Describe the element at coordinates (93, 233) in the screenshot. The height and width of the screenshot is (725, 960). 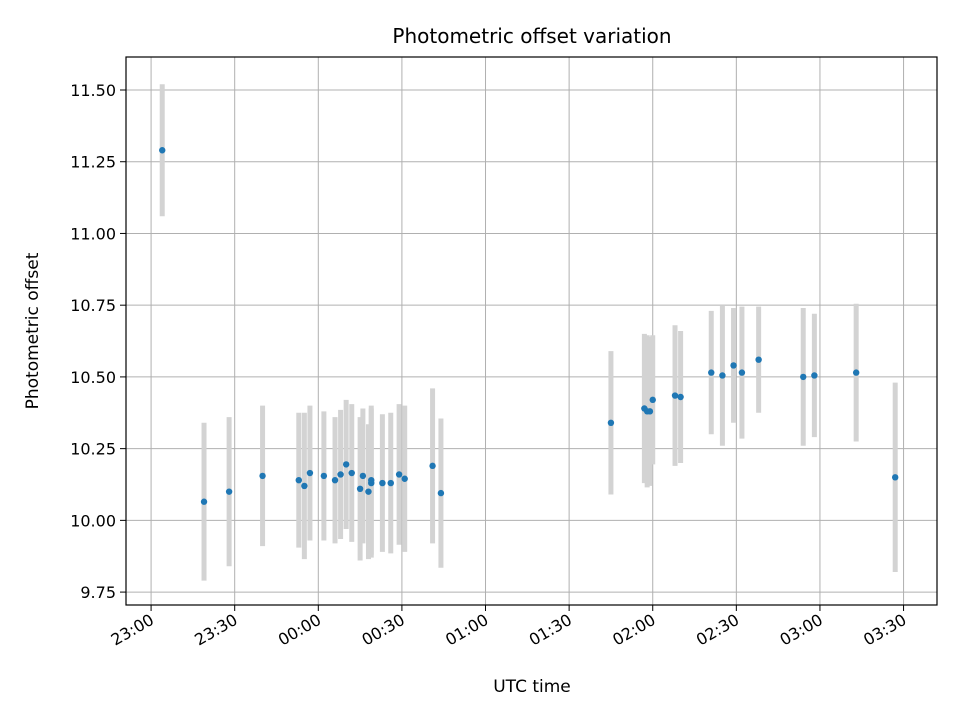
I see `y-tick-label: 11.00` at that location.